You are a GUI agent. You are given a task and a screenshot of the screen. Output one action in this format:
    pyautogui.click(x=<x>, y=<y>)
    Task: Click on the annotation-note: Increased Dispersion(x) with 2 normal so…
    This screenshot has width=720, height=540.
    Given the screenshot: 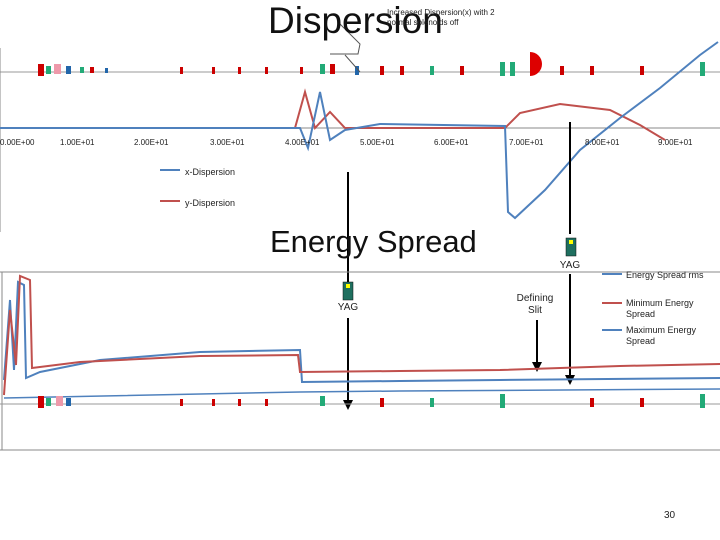 What is the action you would take?
    pyautogui.click(x=441, y=17)
    